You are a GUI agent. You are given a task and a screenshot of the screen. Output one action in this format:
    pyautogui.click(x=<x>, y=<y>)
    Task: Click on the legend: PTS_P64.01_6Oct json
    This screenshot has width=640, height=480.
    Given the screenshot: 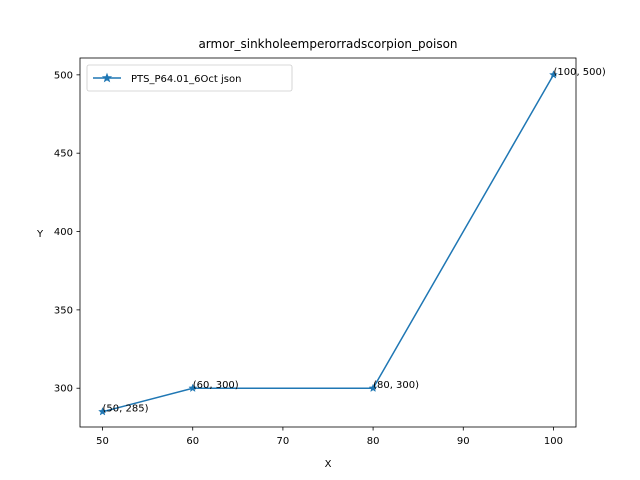 What is the action you would take?
    pyautogui.click(x=189, y=78)
    